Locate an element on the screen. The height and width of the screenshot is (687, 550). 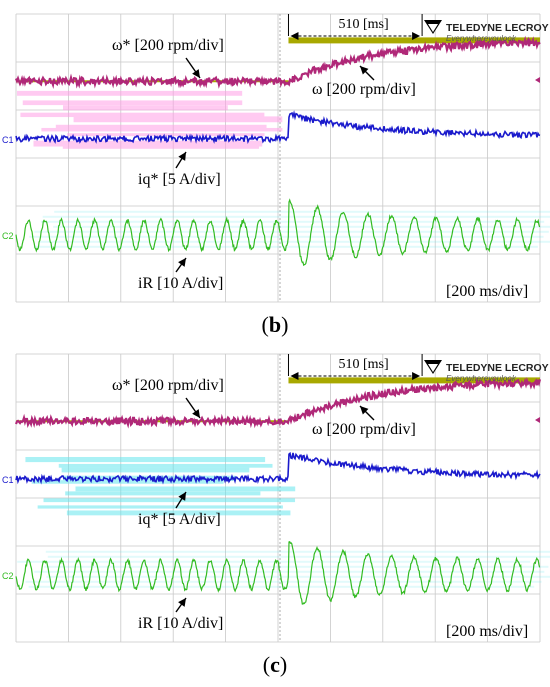
caption-c-letter: c is located at coordinates (275, 664).